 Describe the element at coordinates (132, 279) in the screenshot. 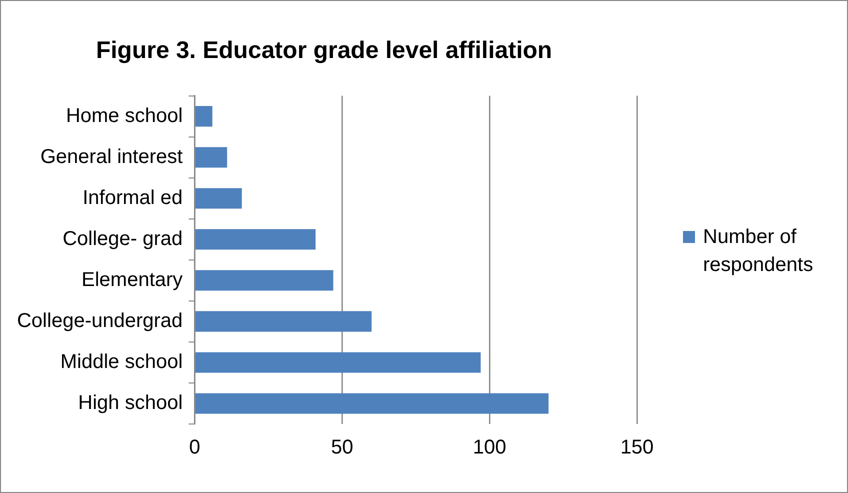

I see `y-tick-label: Elementary` at that location.